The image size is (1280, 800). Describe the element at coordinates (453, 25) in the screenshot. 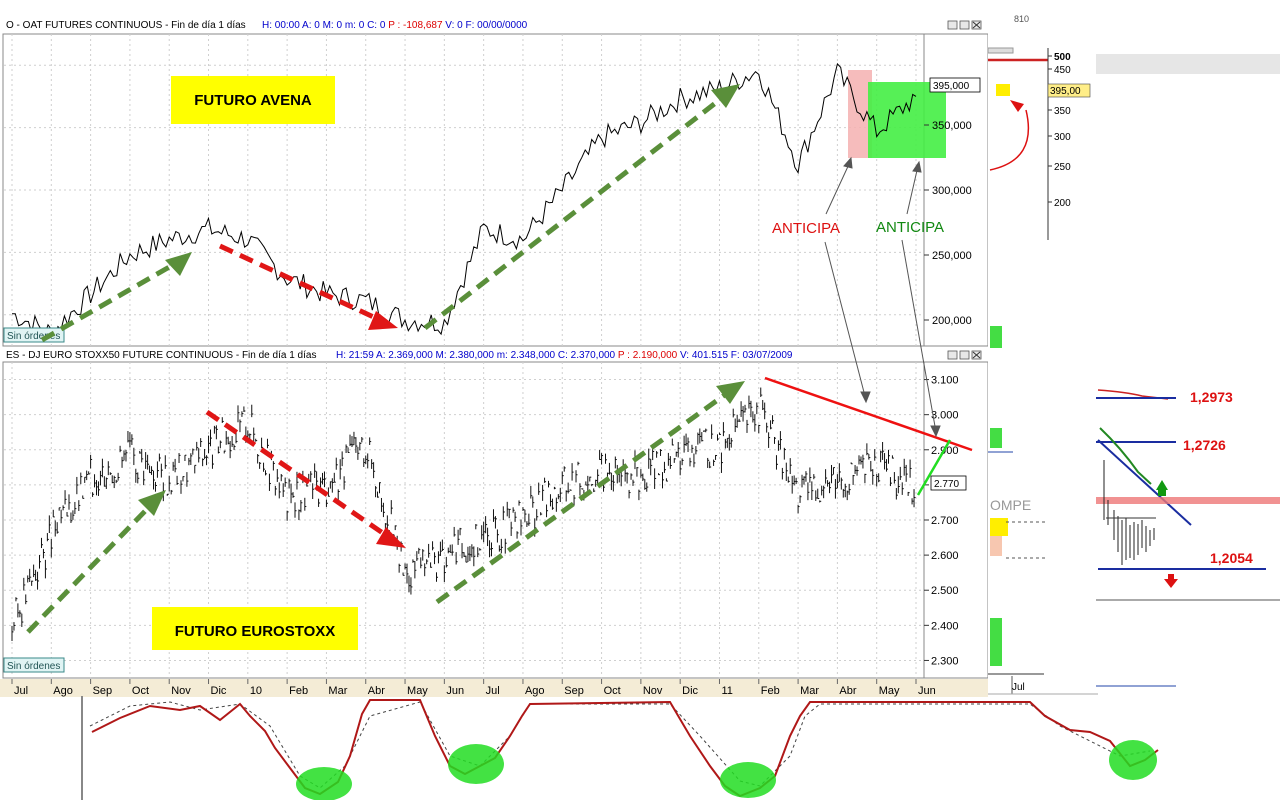

I see `stat-value: V: 0` at that location.